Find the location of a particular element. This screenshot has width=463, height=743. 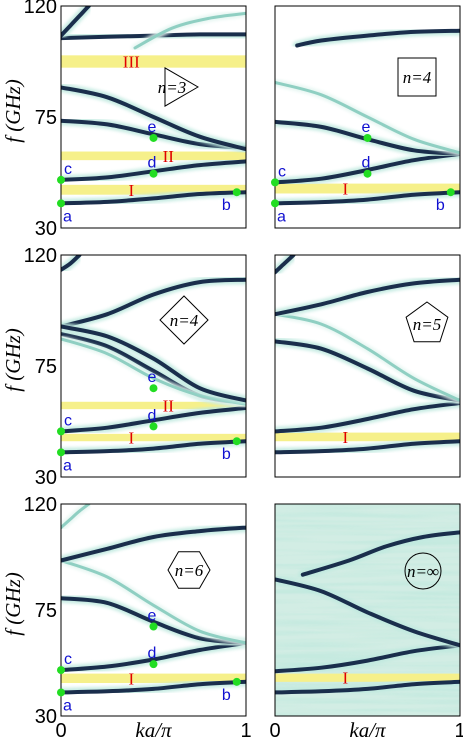

panel-2: In=4 a b c d e is located at coordinates (366, 117).